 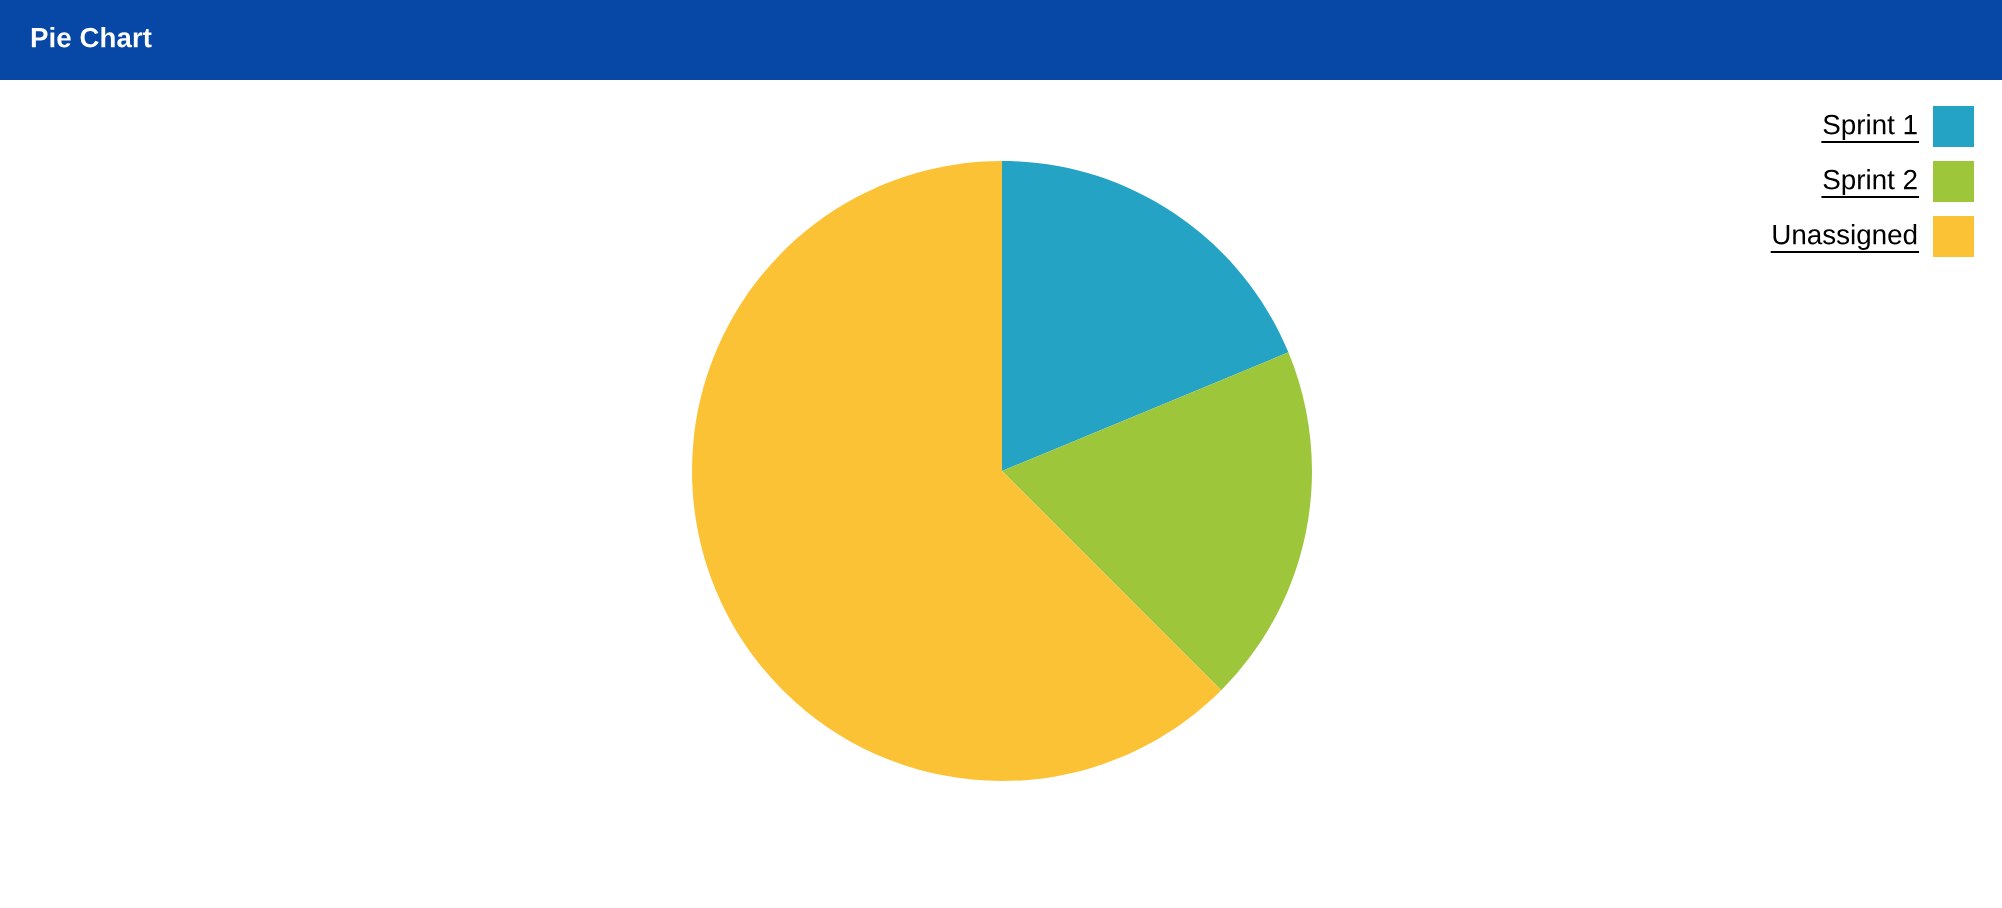 I want to click on legend-label: Sprint 2, so click(x=1870, y=182).